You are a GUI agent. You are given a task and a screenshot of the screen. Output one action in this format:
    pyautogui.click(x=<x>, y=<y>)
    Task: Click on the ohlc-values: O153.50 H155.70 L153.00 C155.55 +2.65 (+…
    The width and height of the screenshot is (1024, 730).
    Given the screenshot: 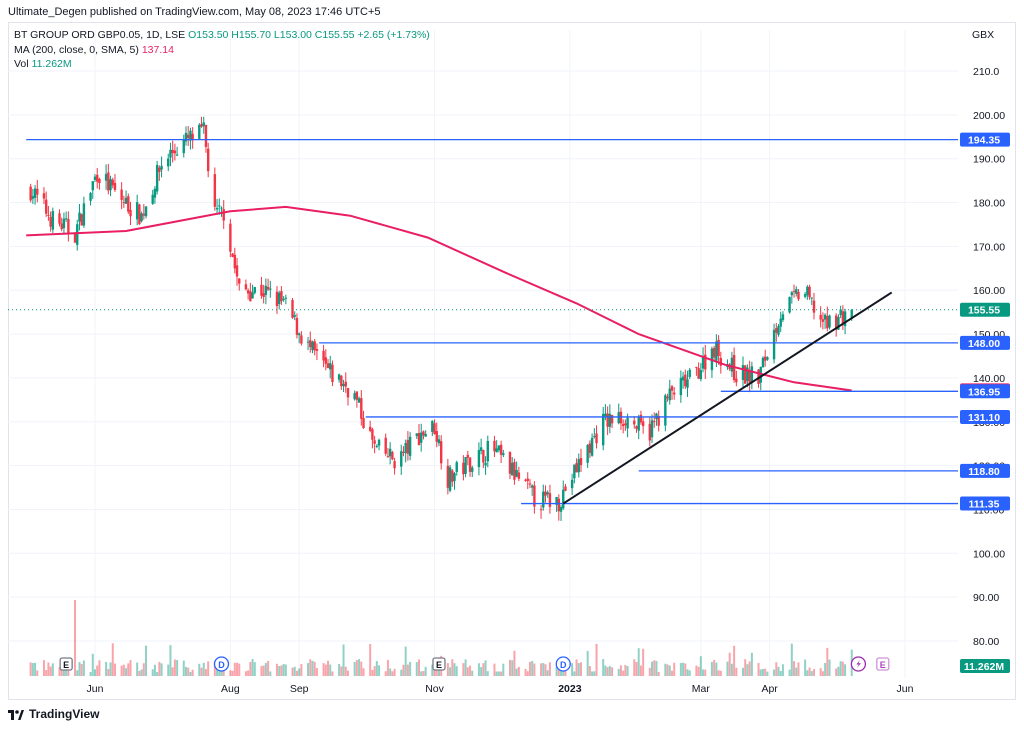 What is the action you would take?
    pyautogui.click(x=309, y=35)
    